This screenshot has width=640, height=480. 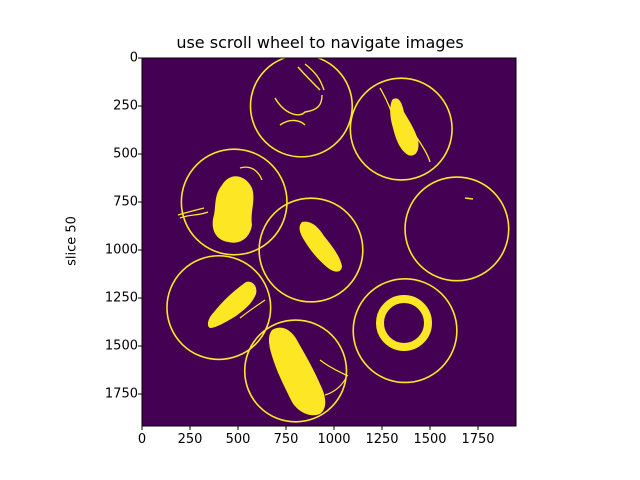 I want to click on x-tick-label: 1750, so click(x=478, y=439).